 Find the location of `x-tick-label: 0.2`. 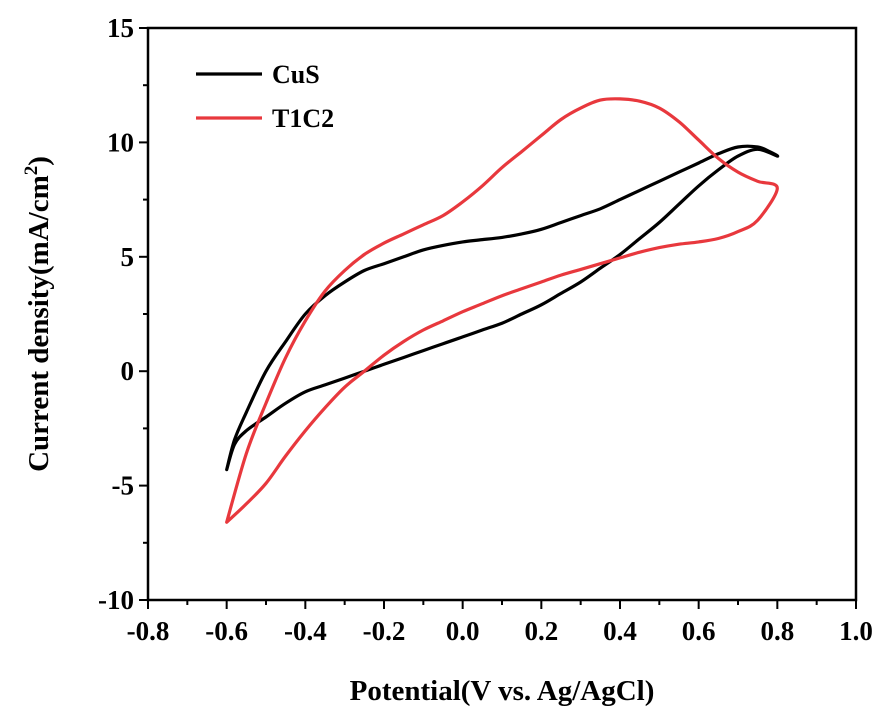

x-tick-label: 0.2 is located at coordinates (541, 631).